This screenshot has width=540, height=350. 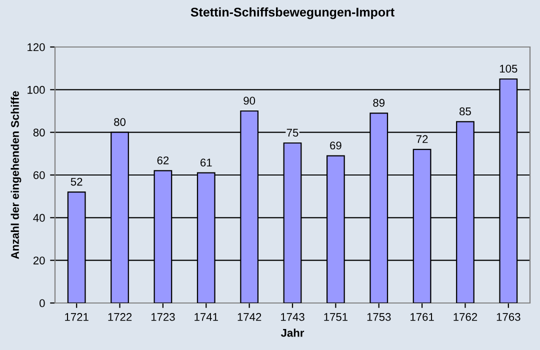 I want to click on chart-title: Stettin-Schiffsbewegungen-Import, so click(x=292, y=13).